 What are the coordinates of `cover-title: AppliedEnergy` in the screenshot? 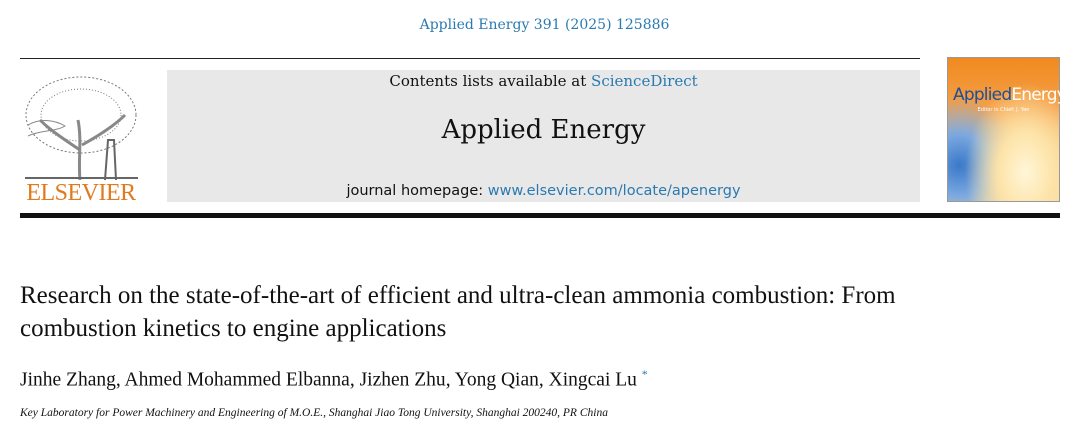 It's located at (1010, 95).